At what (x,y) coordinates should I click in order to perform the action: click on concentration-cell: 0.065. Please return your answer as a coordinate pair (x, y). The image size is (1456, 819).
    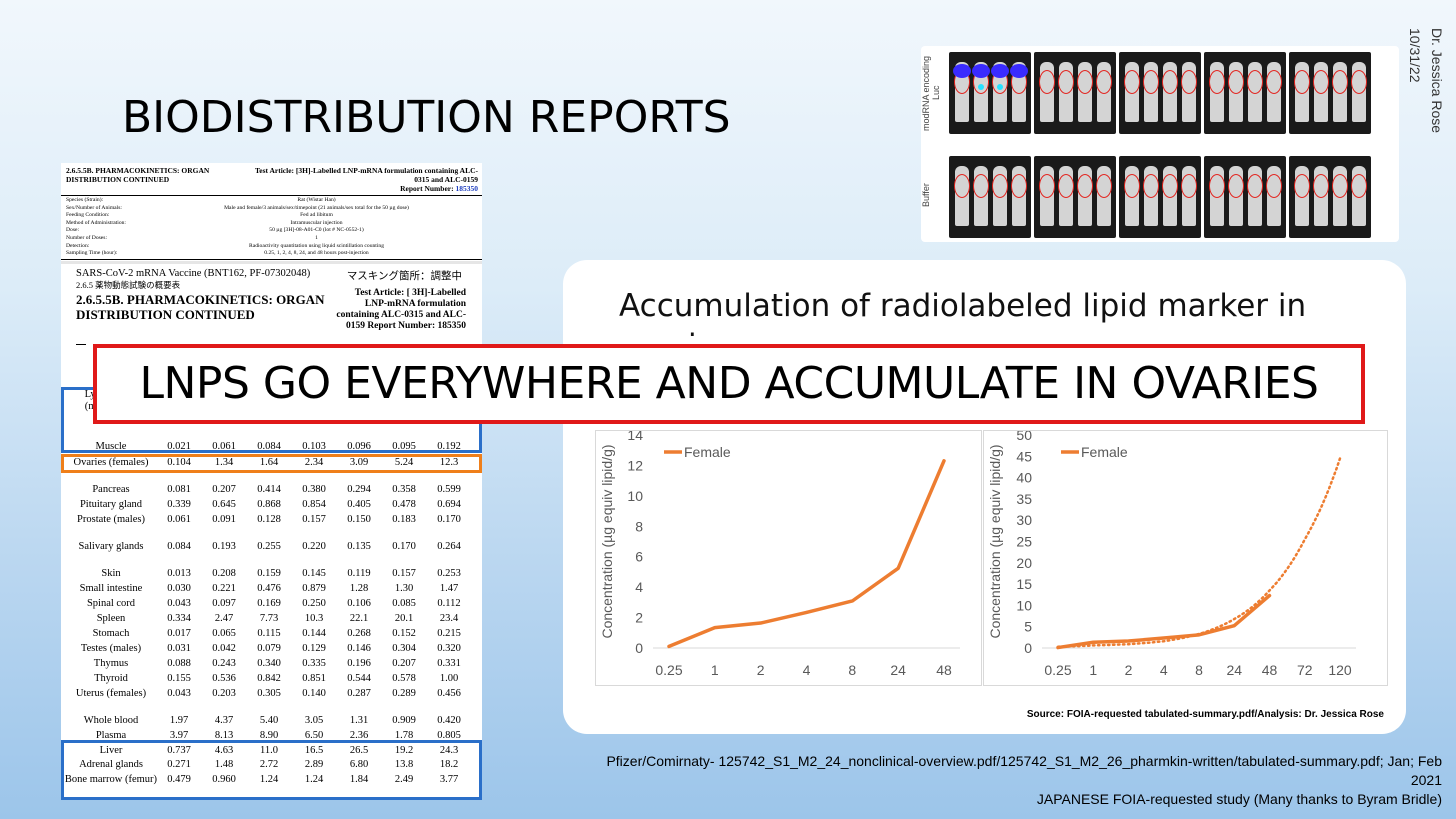
    Looking at the image, I should click on (224, 633).